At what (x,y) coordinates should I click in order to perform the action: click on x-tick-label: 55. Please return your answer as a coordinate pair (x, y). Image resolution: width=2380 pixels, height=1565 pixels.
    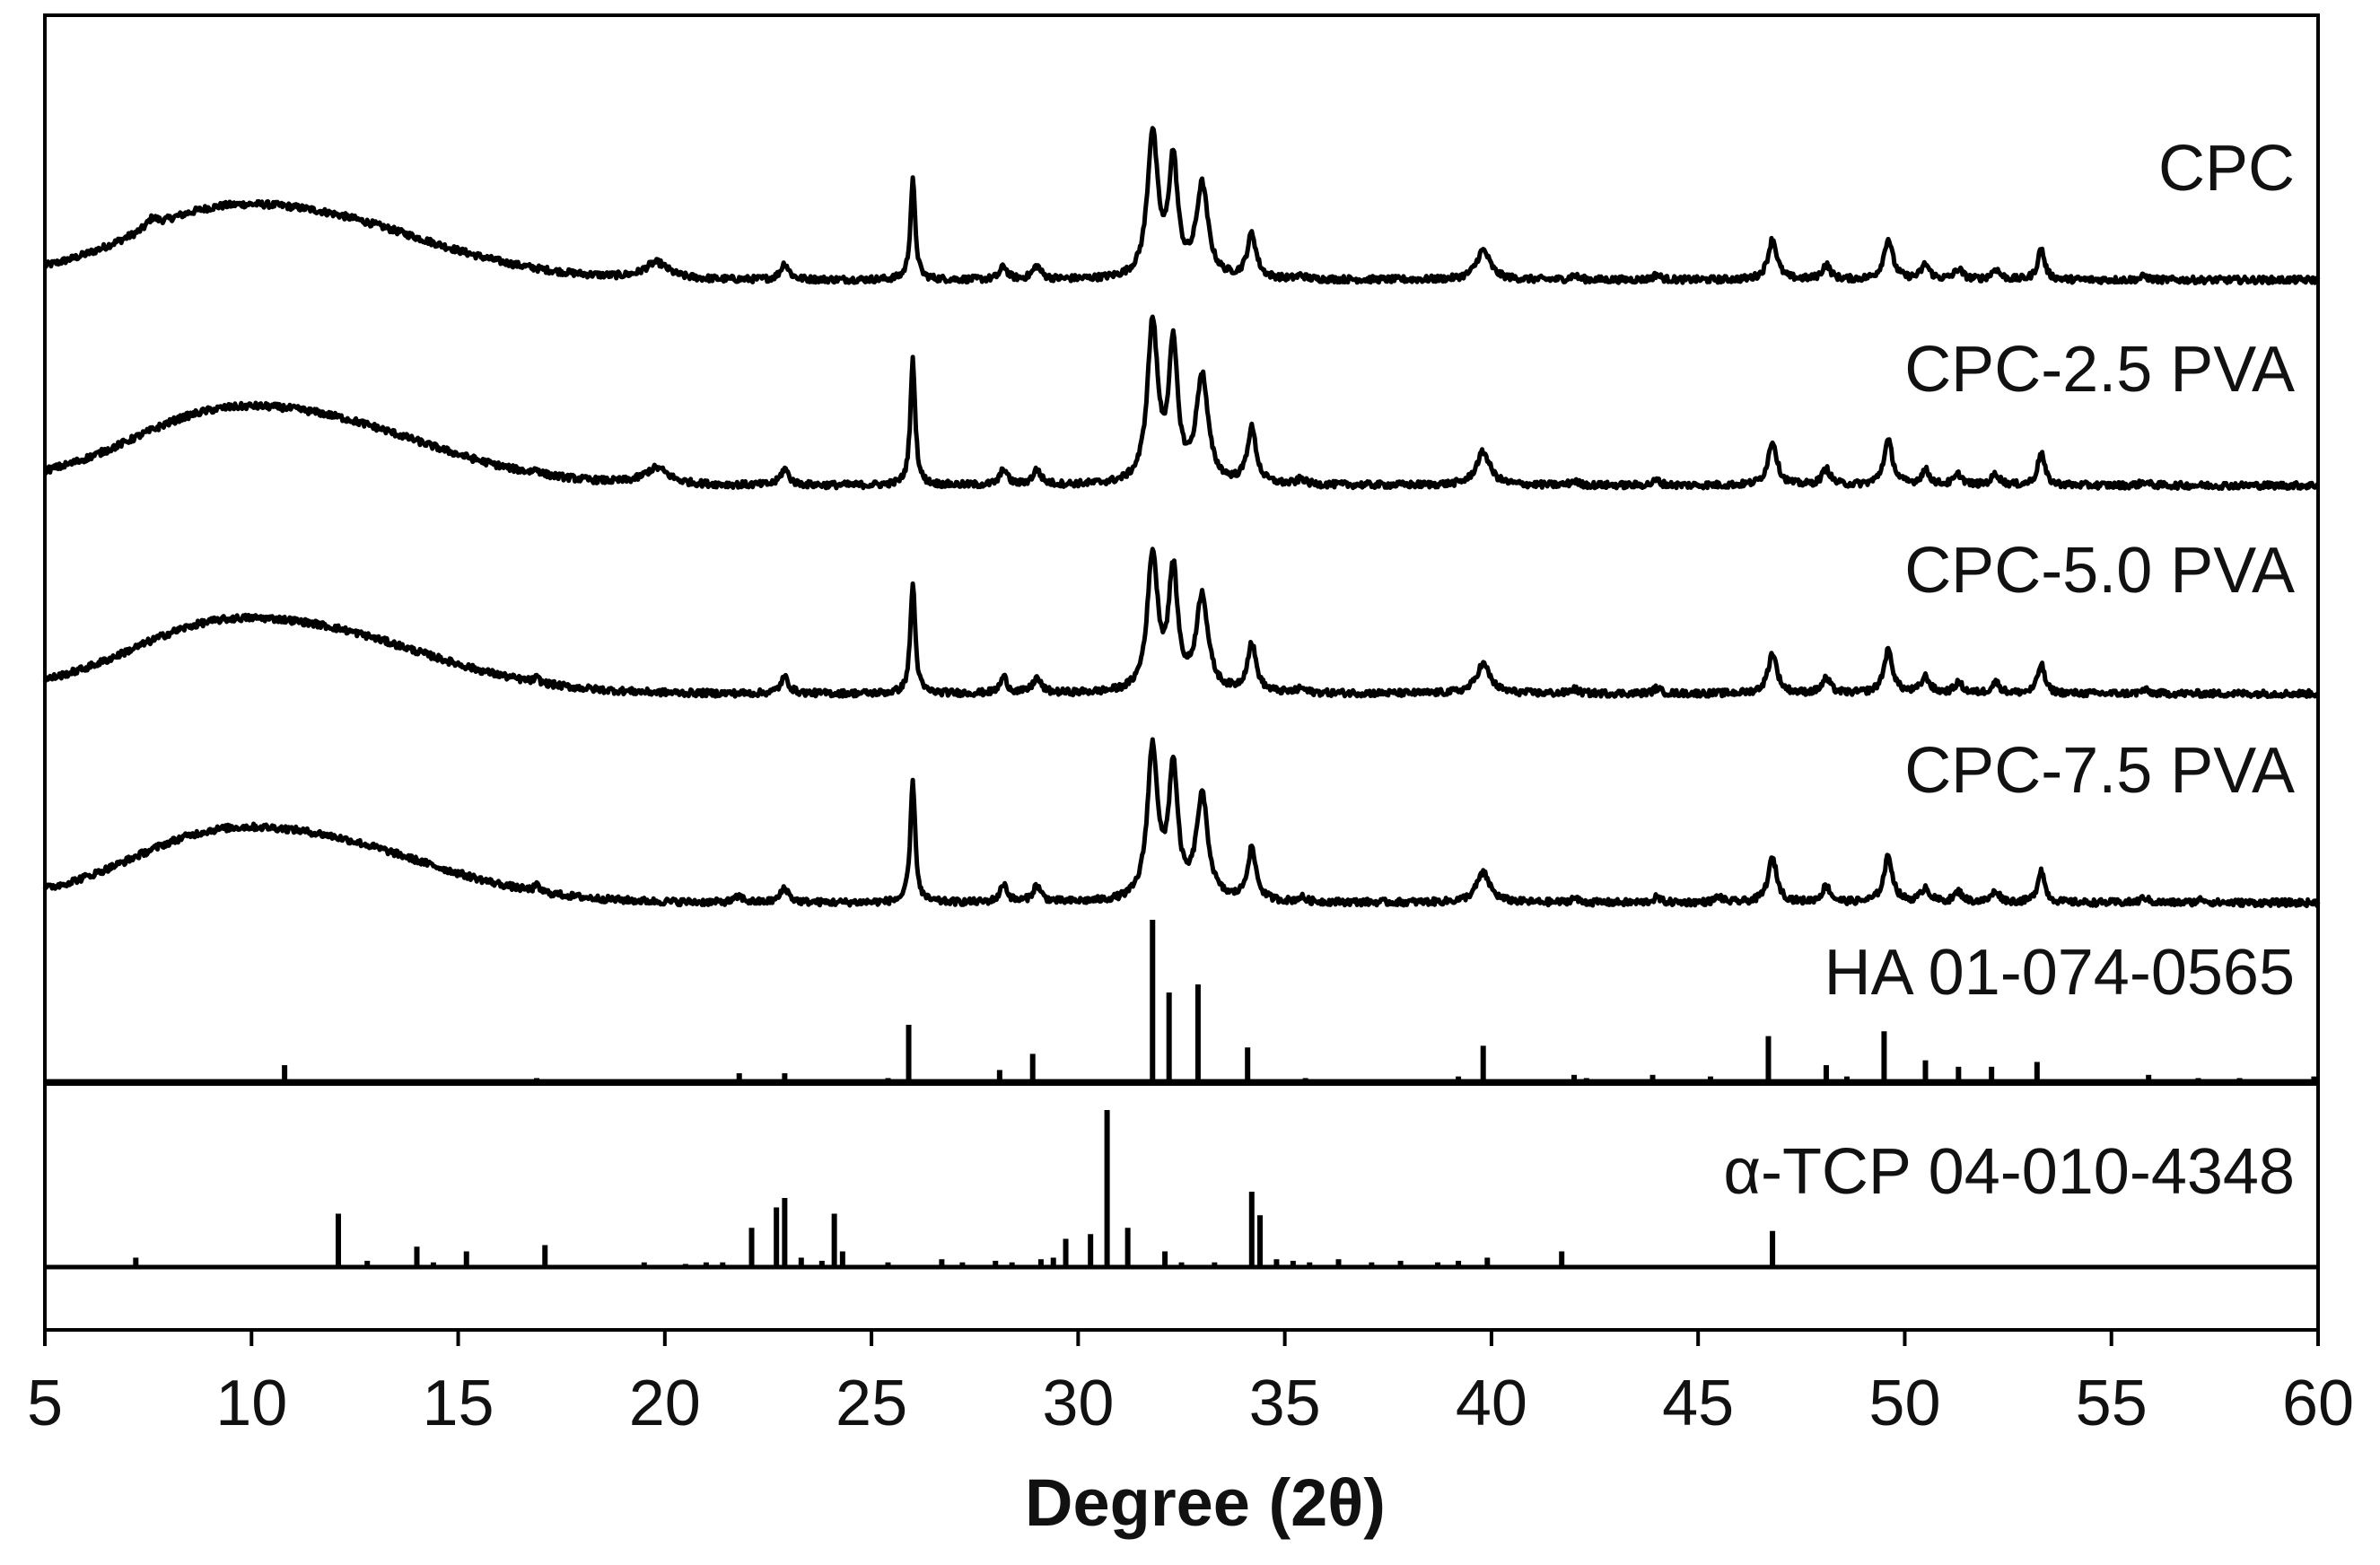
    Looking at the image, I should click on (2112, 1403).